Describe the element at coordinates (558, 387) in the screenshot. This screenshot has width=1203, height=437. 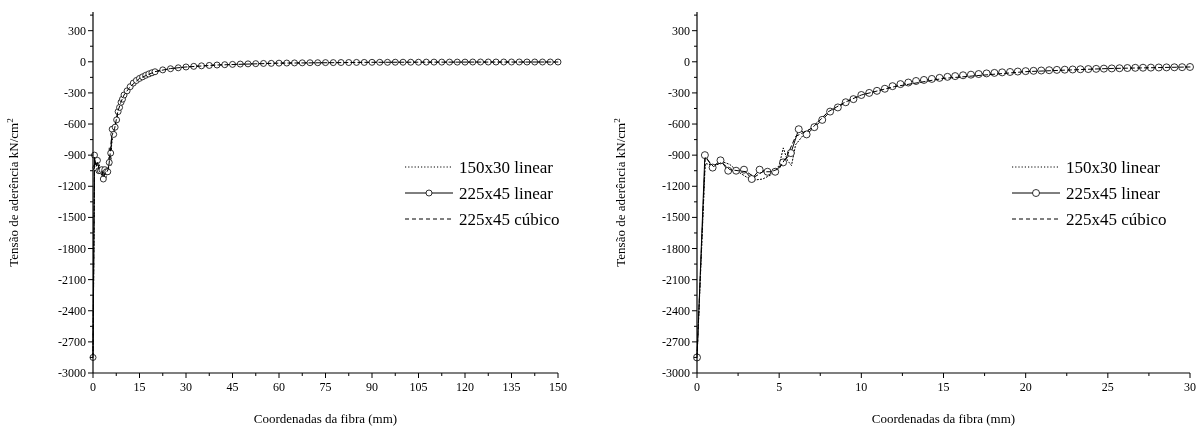
I see `x-tick-label: 150` at that location.